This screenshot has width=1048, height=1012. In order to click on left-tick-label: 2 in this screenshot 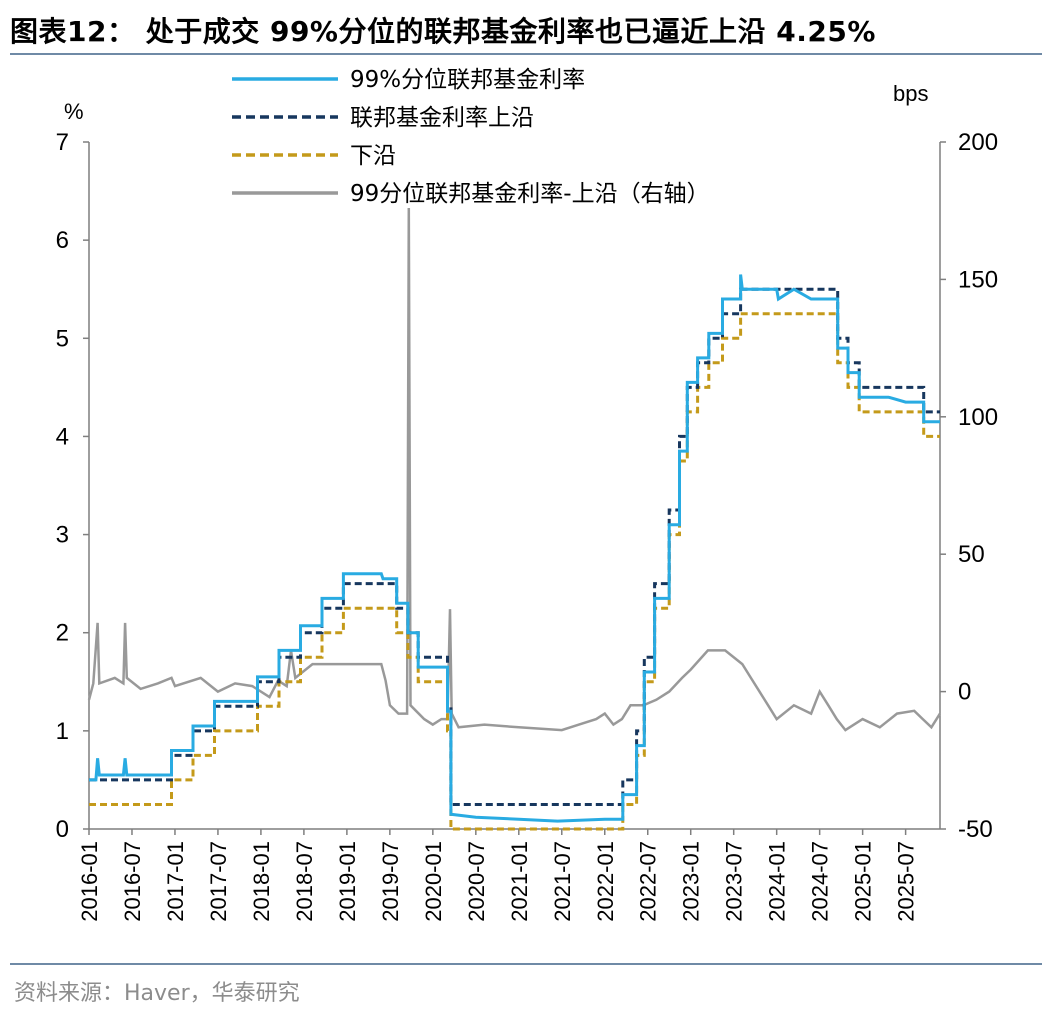, I will do `click(62, 633)`.